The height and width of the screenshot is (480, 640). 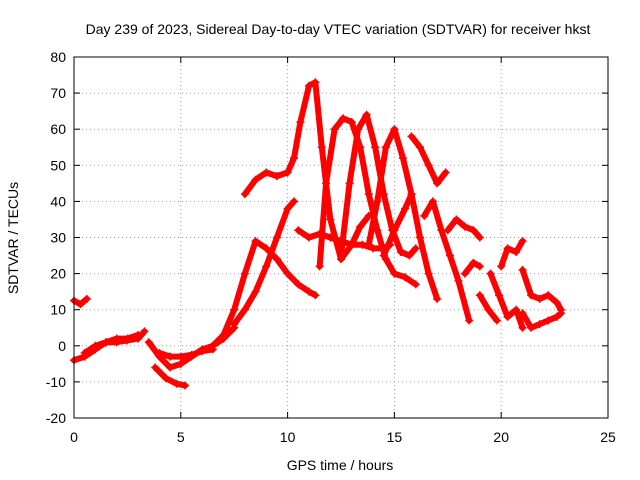 What do you see at coordinates (13, 238) in the screenshot?
I see `y-axis-label: SDTVAR / TECUs` at bounding box center [13, 238].